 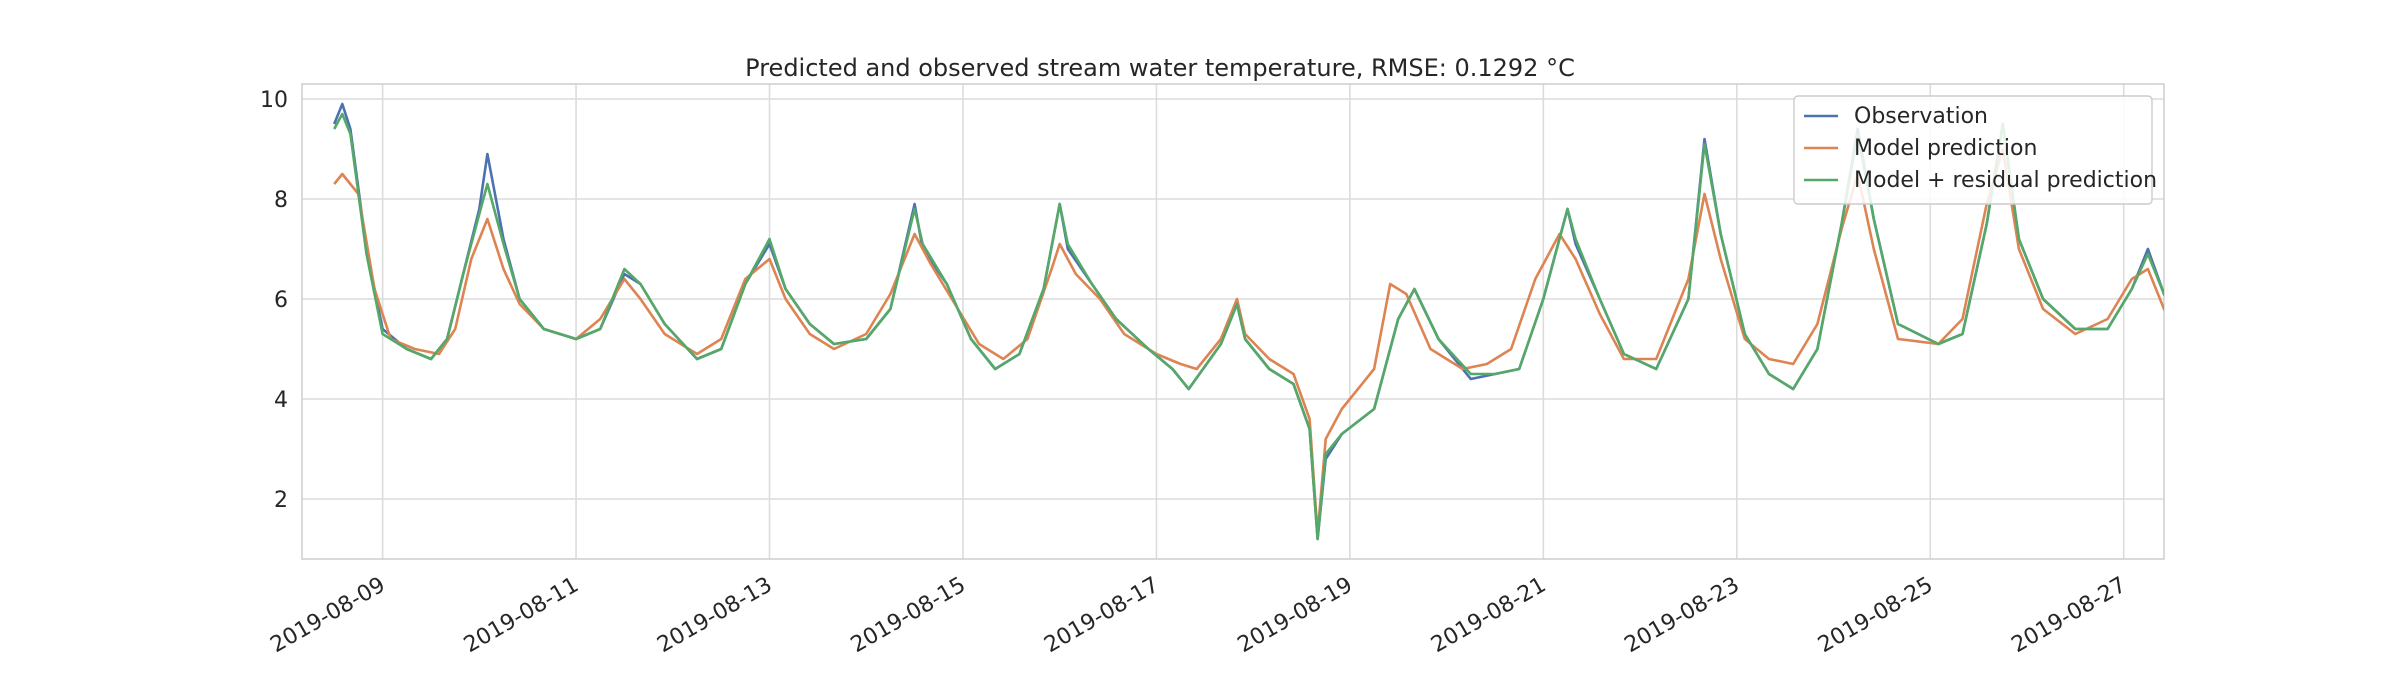 What do you see at coordinates (1875, 616) in the screenshot?
I see `x-tick-label: 2019-08-25` at bounding box center [1875, 616].